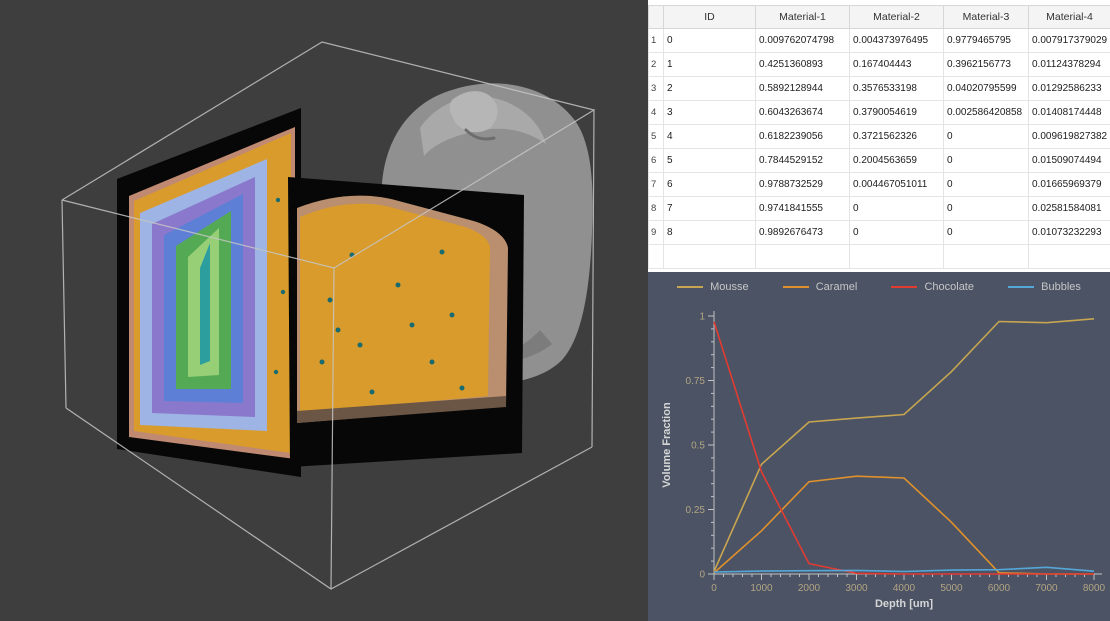 The image size is (1110, 621). I want to click on table-cell: 0.6182239056, so click(802, 136).